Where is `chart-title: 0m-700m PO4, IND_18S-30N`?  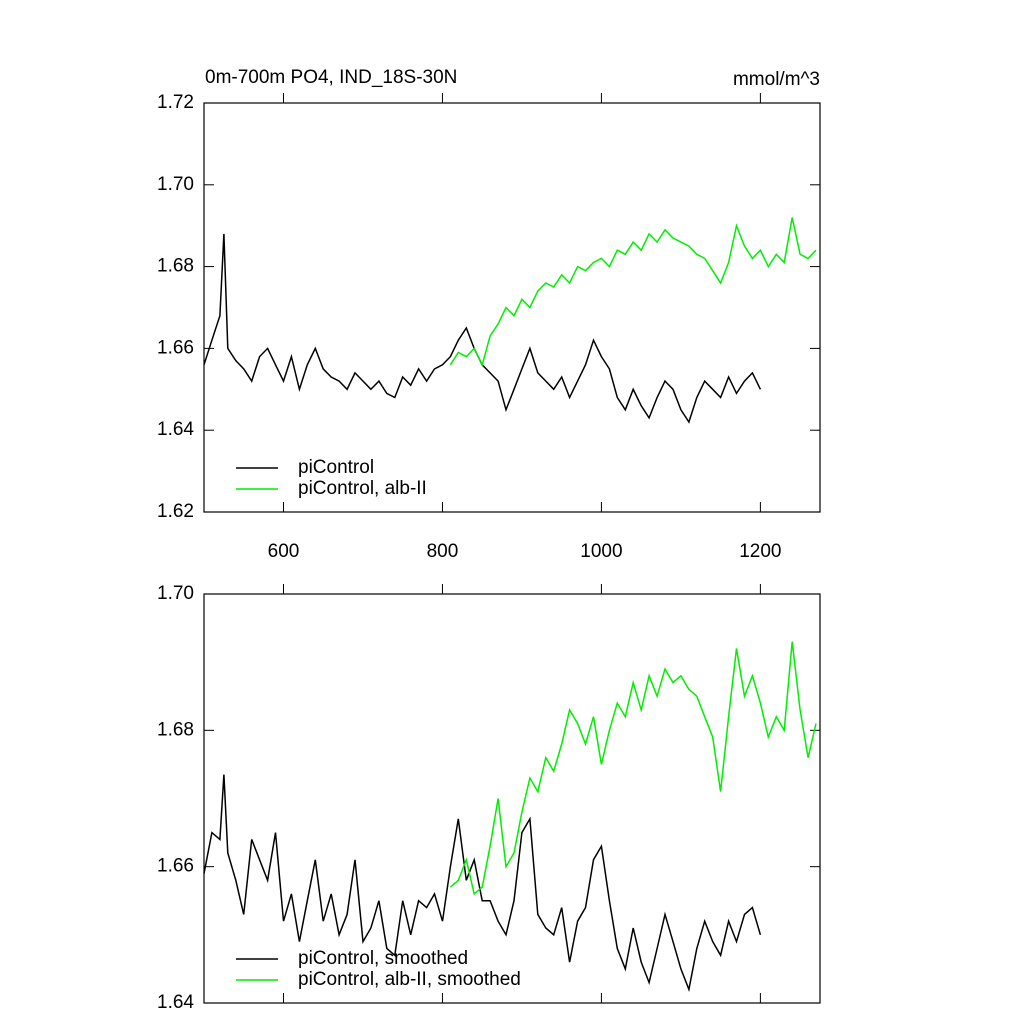 chart-title: 0m-700m PO4, IND_18S-30N is located at coordinates (331, 77).